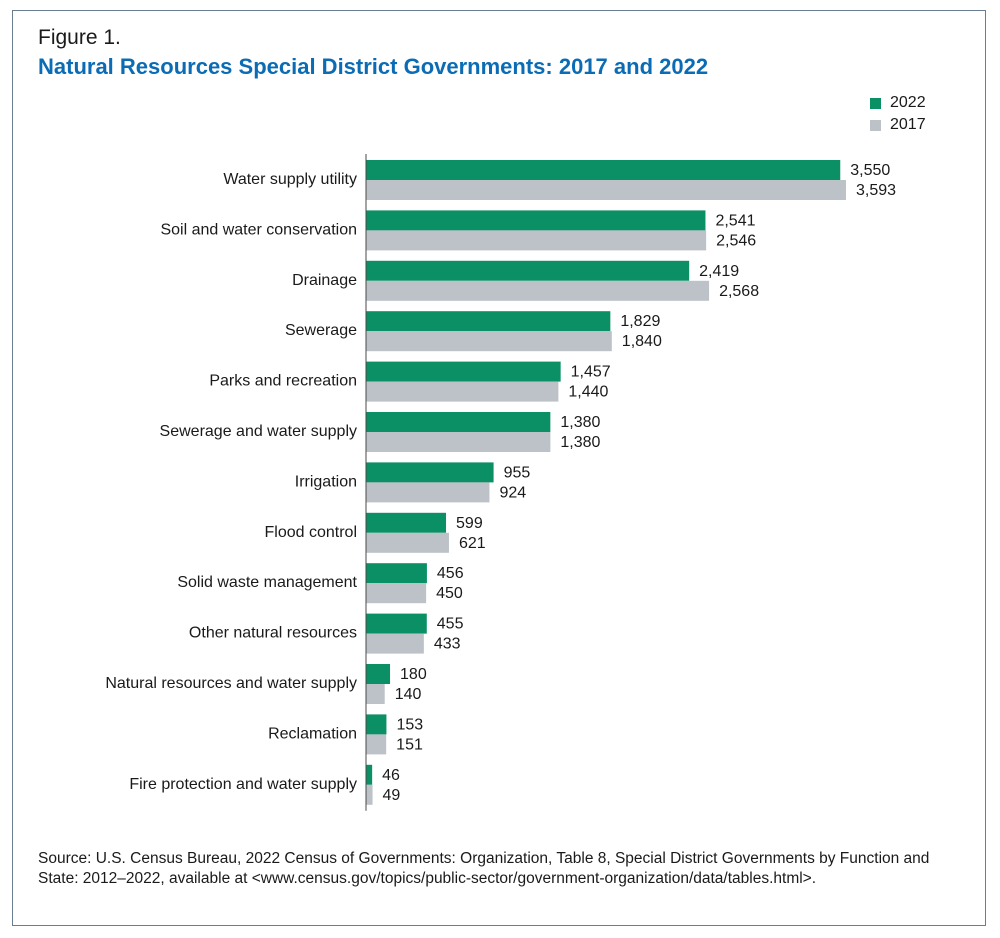  I want to click on data-label-2022: 46, so click(391, 775).